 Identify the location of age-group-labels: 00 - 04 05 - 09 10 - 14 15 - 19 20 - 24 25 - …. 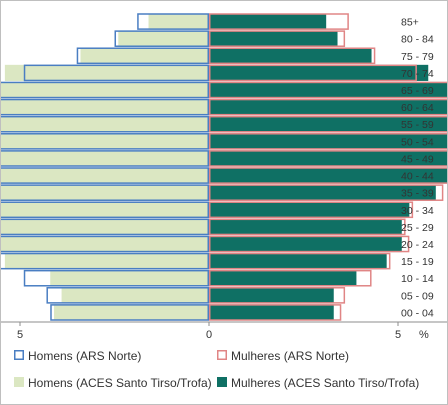
(417, 168).